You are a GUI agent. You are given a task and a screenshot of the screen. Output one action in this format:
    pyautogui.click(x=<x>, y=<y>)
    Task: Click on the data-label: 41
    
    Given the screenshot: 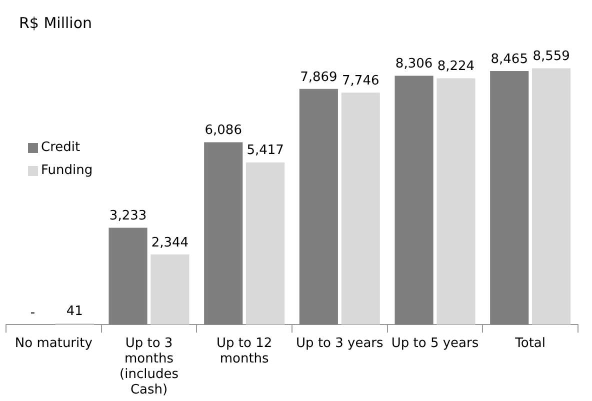 What is the action you would take?
    pyautogui.click(x=74, y=312)
    